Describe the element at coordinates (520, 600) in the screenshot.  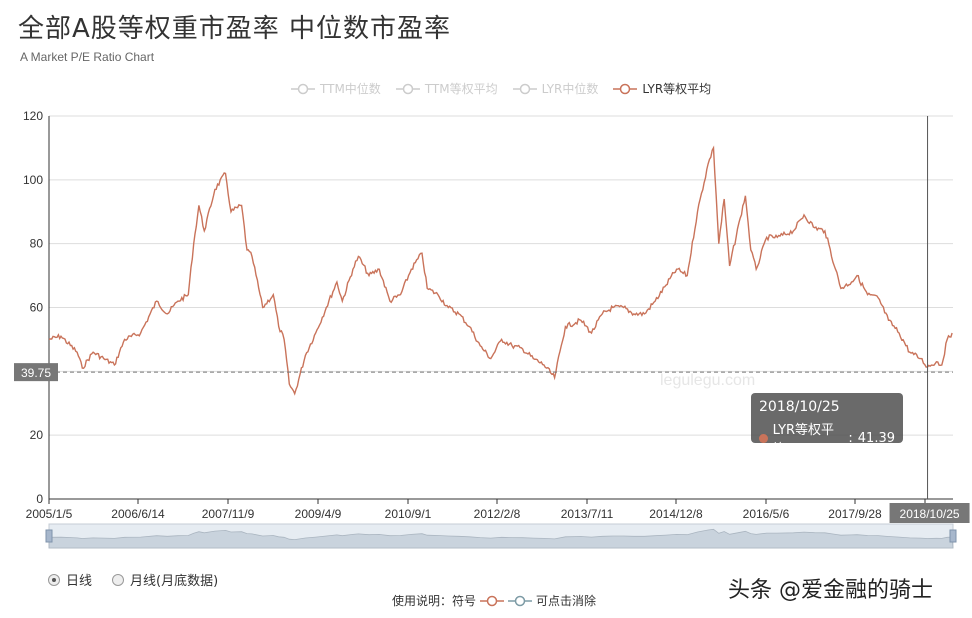
I see `symbol-gray-icon` at that location.